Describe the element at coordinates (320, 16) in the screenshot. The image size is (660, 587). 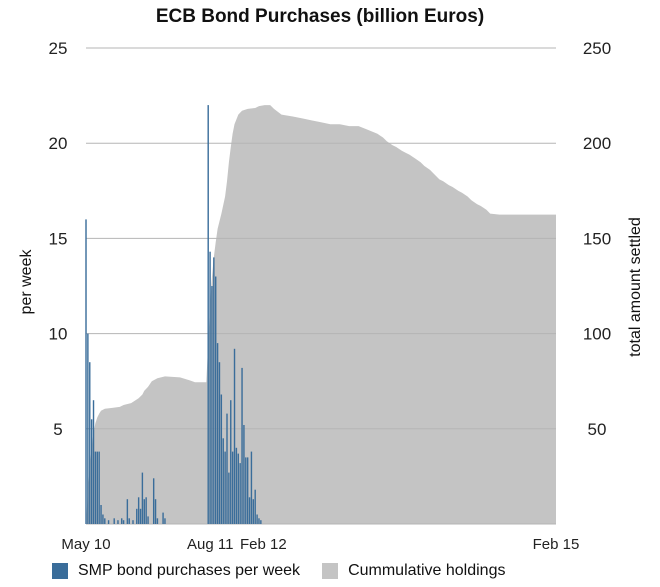
I see `chart-title: ECB Bond Purchases (billion Euros)` at that location.